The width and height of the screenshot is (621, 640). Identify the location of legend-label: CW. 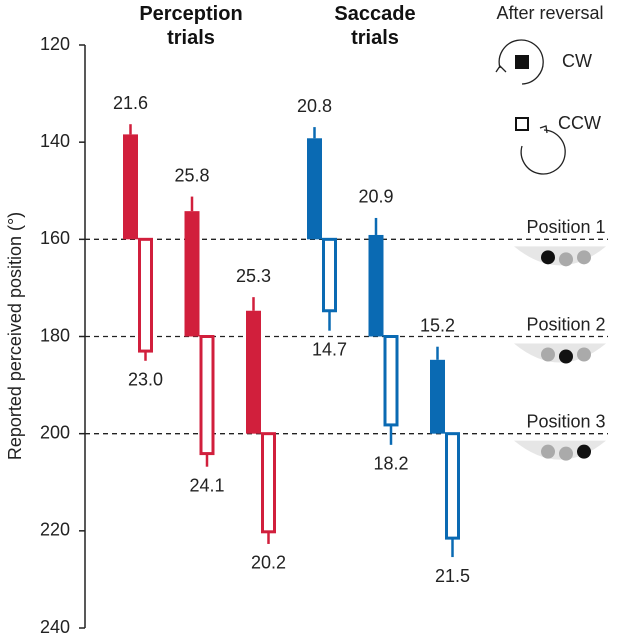
(577, 61).